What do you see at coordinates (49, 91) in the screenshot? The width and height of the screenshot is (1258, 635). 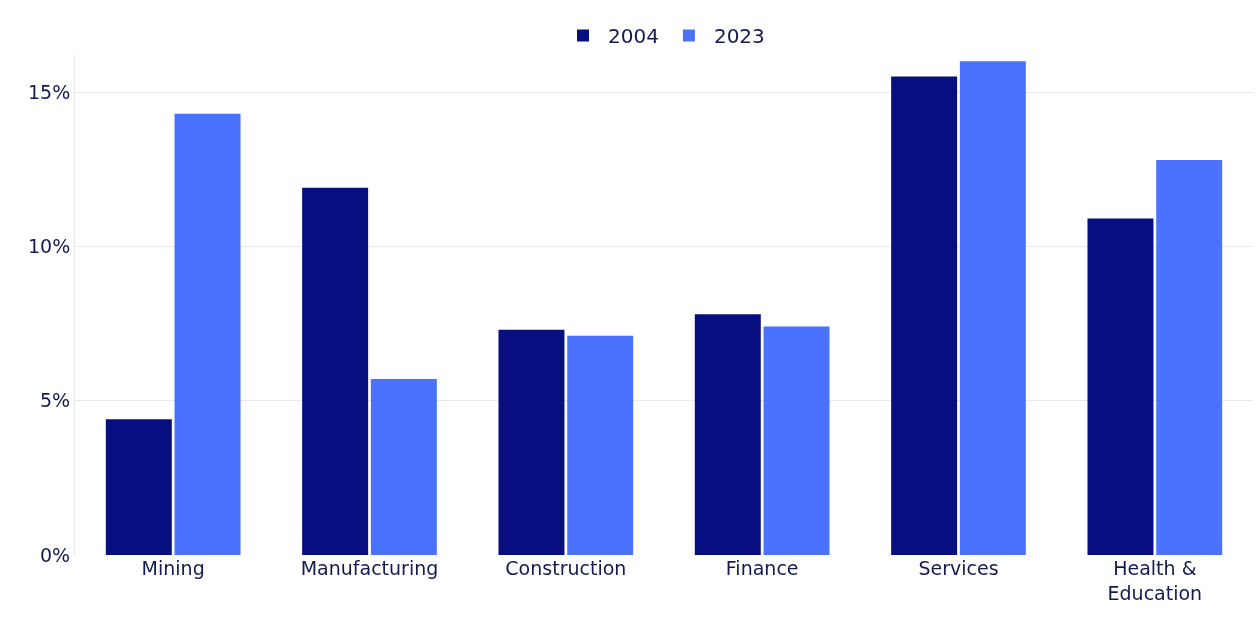 I see `y-tick-label: 15%` at bounding box center [49, 91].